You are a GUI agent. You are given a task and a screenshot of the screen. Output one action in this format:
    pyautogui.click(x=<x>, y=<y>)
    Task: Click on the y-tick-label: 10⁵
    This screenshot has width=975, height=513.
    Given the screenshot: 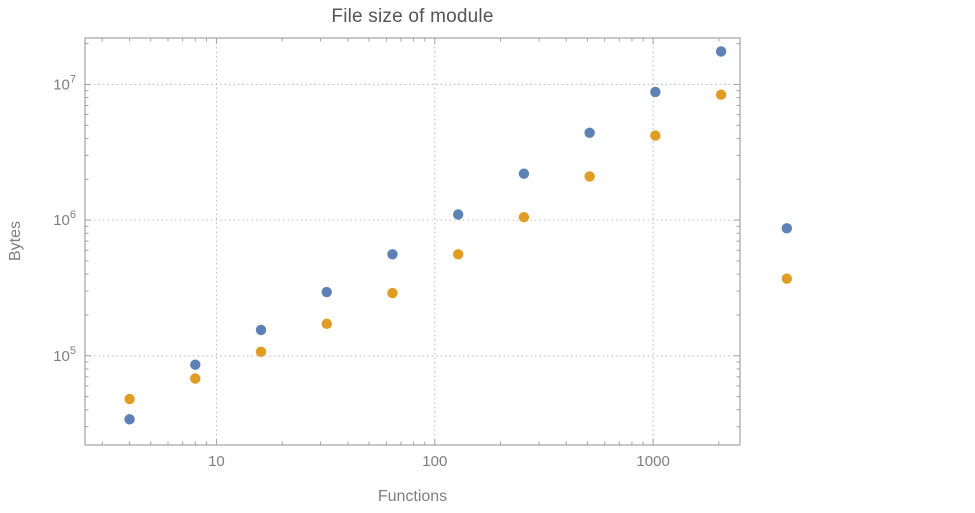 What is the action you would take?
    pyautogui.click(x=64, y=355)
    